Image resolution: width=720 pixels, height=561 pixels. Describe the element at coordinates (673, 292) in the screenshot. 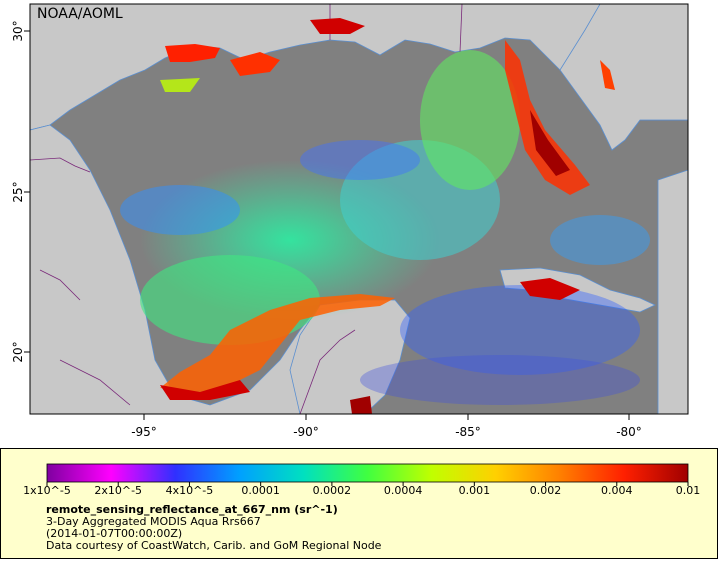

I see `bahamas-land` at that location.